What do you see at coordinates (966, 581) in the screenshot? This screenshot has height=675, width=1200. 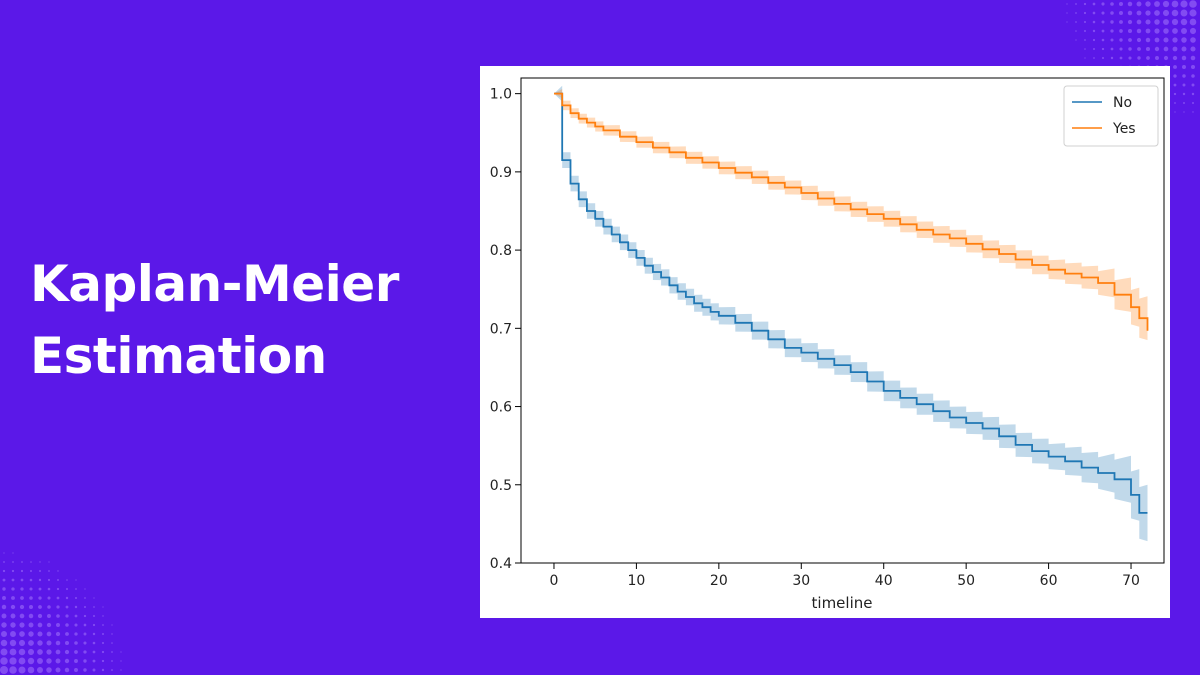 I see `x-tick-label: 50` at bounding box center [966, 581].